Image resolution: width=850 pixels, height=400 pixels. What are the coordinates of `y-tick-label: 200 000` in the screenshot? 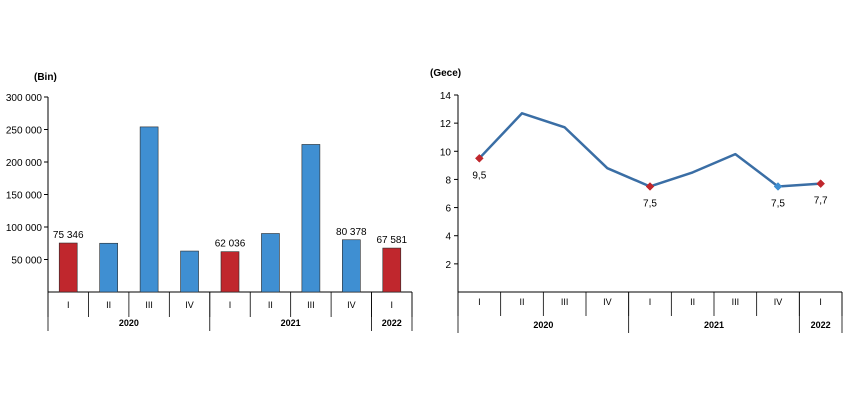 It's located at (24, 163).